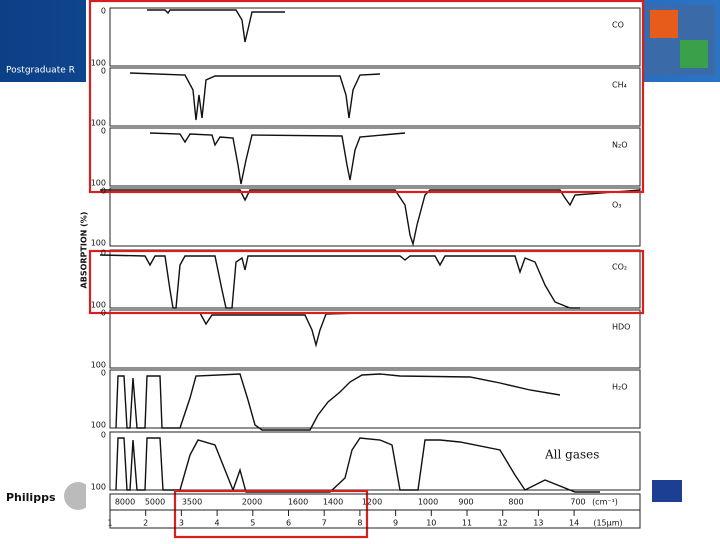  Describe the element at coordinates (339, 281) in the screenshot. I see `co2-spectrum` at that location.